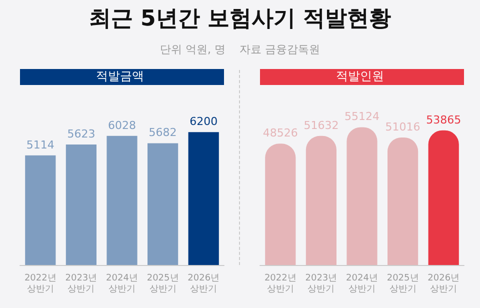 The width and height of the screenshot is (480, 308). What do you see at coordinates (402, 127) in the screenshot?
I see `data-label: 51016` at bounding box center [402, 127].